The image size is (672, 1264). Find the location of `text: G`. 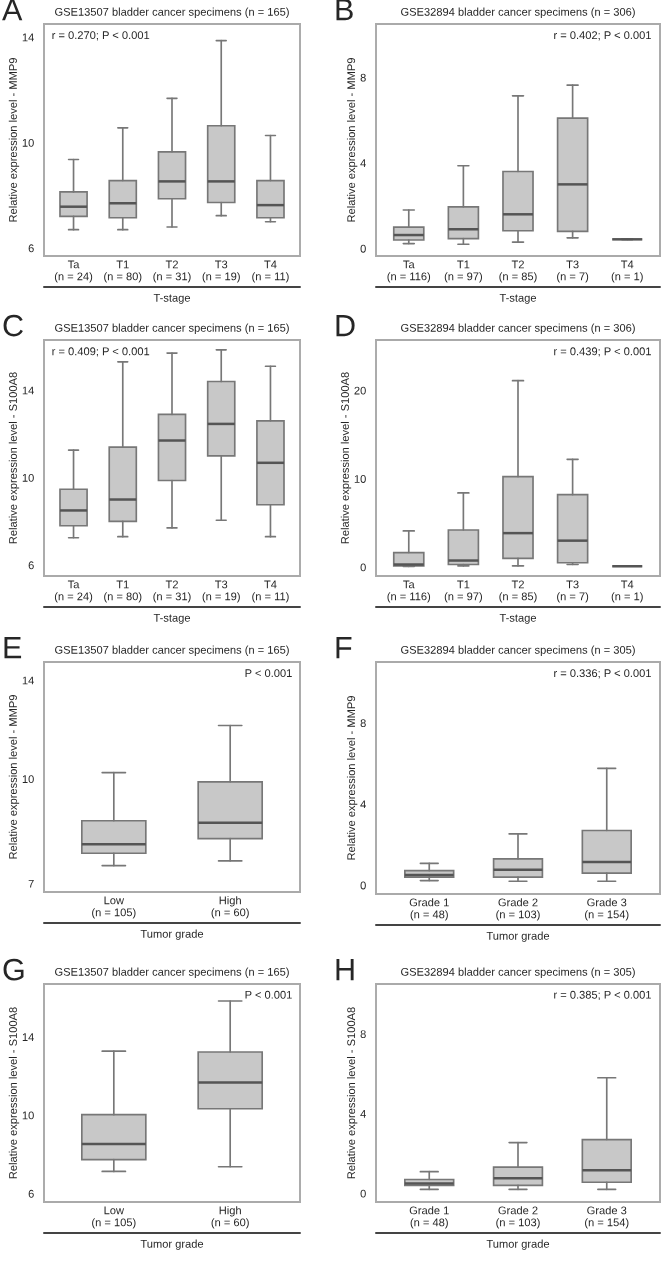

text: G is located at coordinates (13, 969).